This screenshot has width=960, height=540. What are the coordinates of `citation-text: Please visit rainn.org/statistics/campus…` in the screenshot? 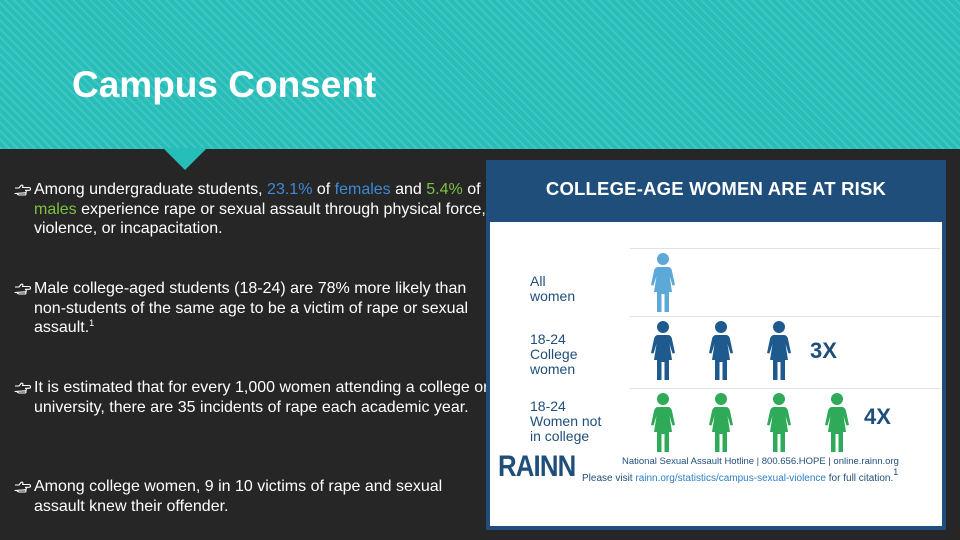 It's located at (740, 476).